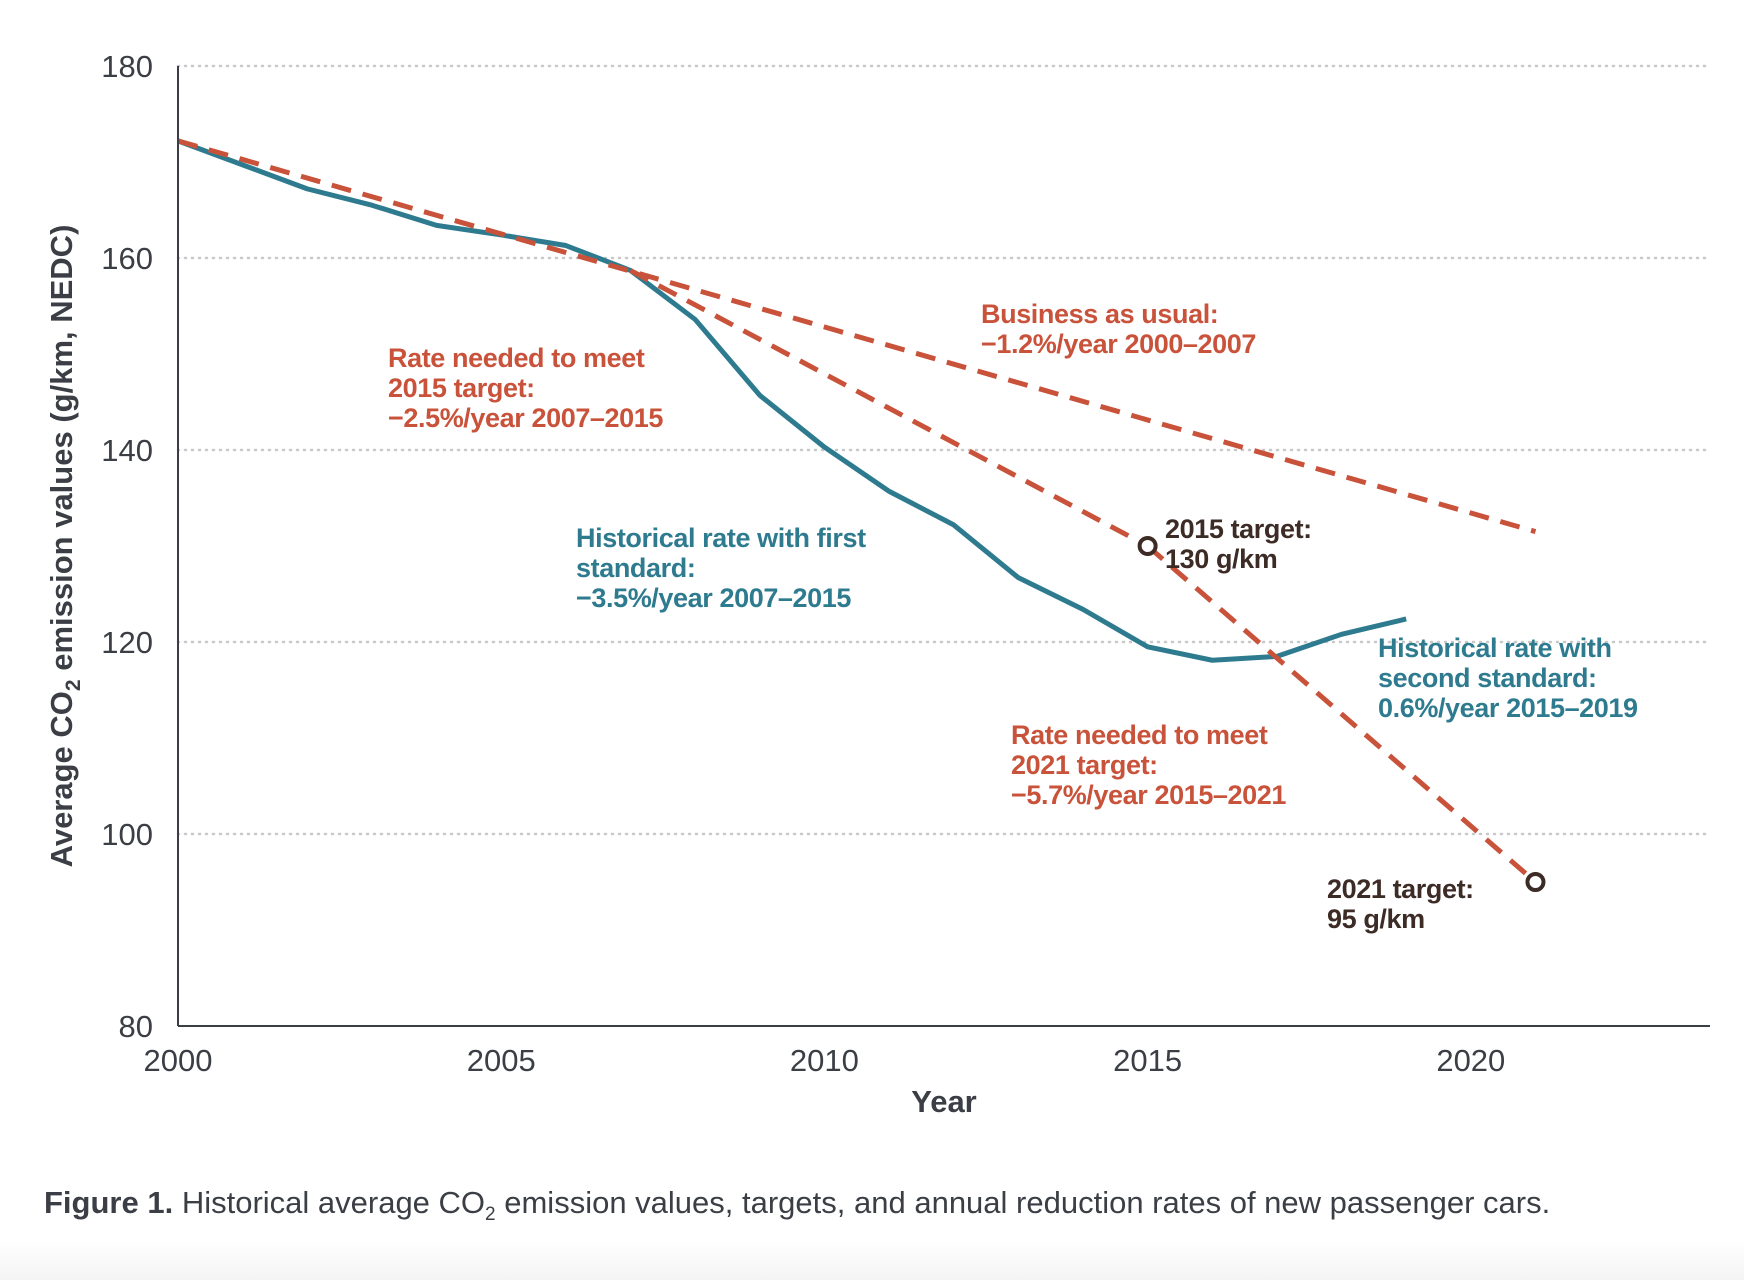 The height and width of the screenshot is (1280, 1744). Describe the element at coordinates (1118, 344) in the screenshot. I see `annotation-line: −1.2%/year 2000–2007` at that location.